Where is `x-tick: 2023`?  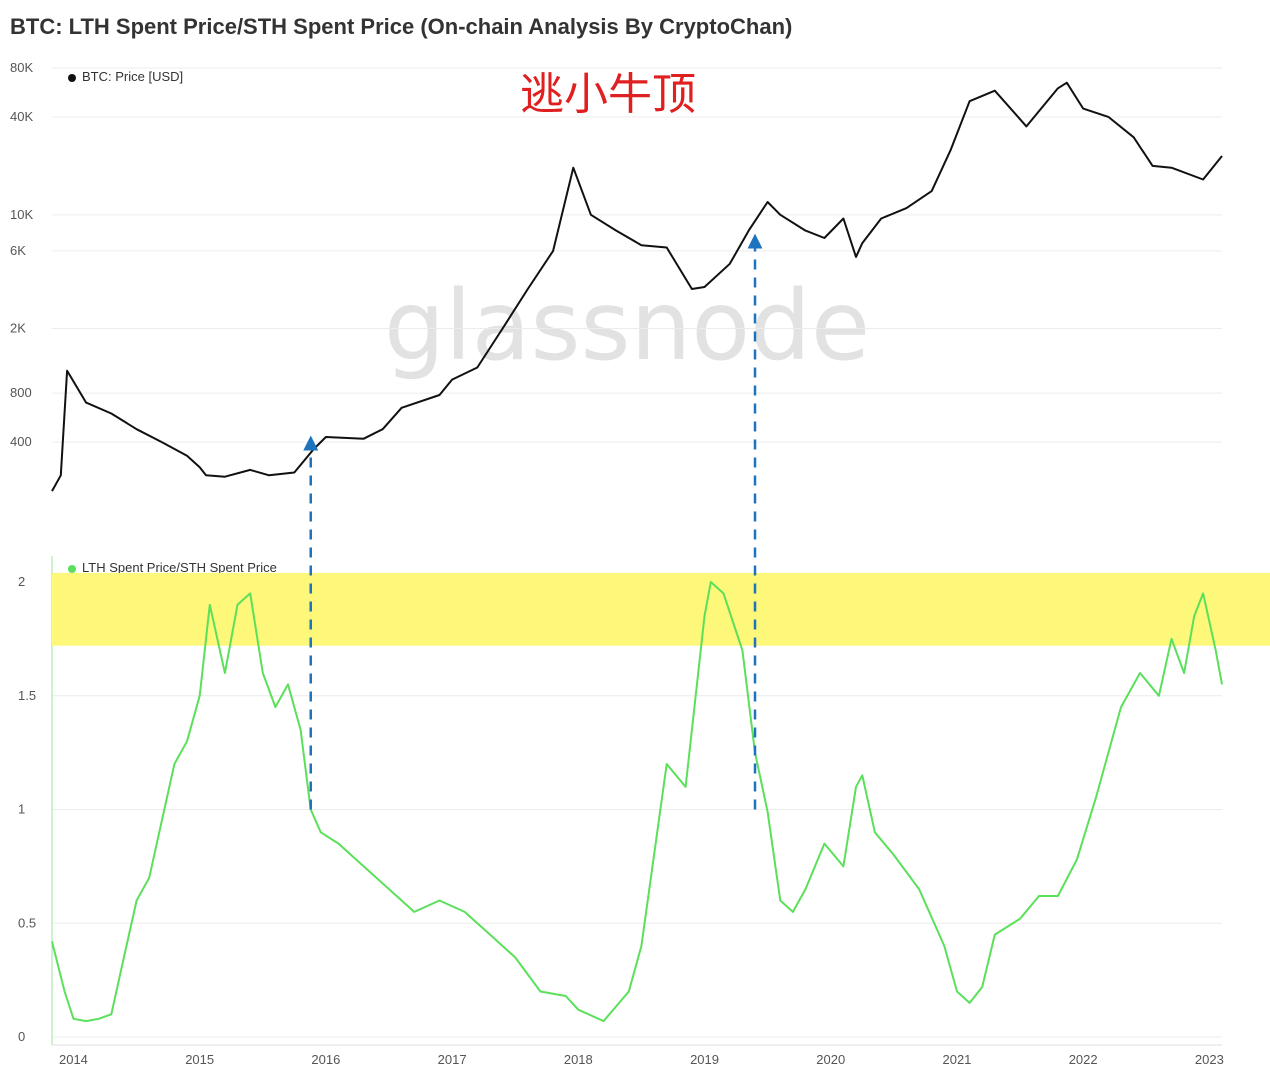
x-tick: 2023 is located at coordinates (1209, 1059).